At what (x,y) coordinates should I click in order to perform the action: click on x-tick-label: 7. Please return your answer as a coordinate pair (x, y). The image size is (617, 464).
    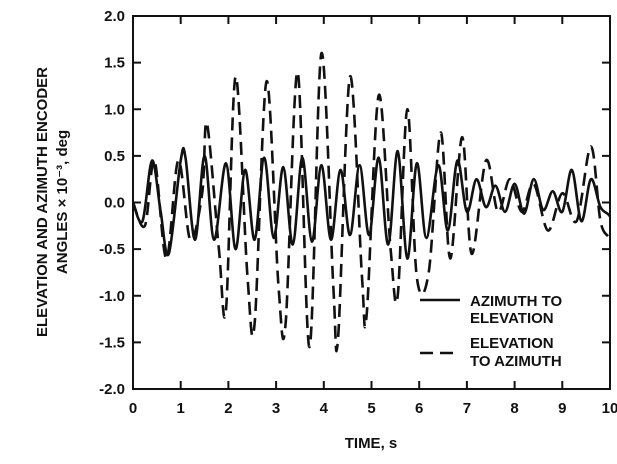
    Looking at the image, I should click on (467, 408).